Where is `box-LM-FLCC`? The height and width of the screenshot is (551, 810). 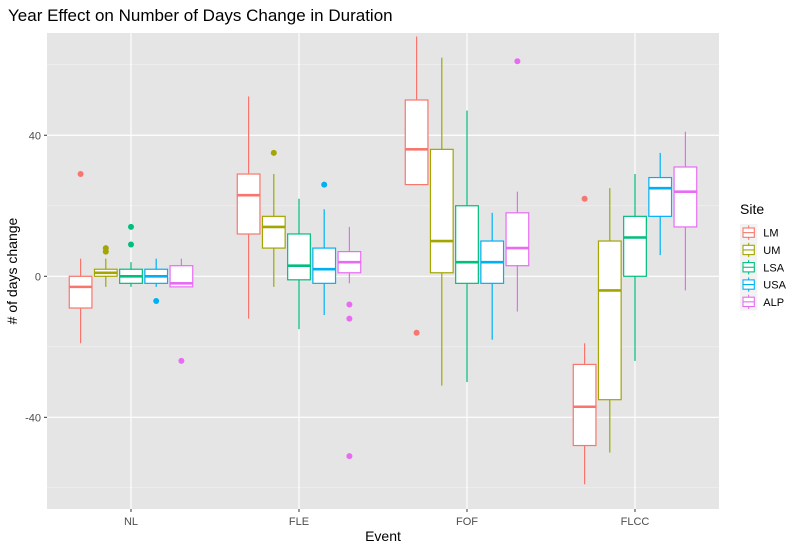
box-LM-FLCC is located at coordinates (584, 340).